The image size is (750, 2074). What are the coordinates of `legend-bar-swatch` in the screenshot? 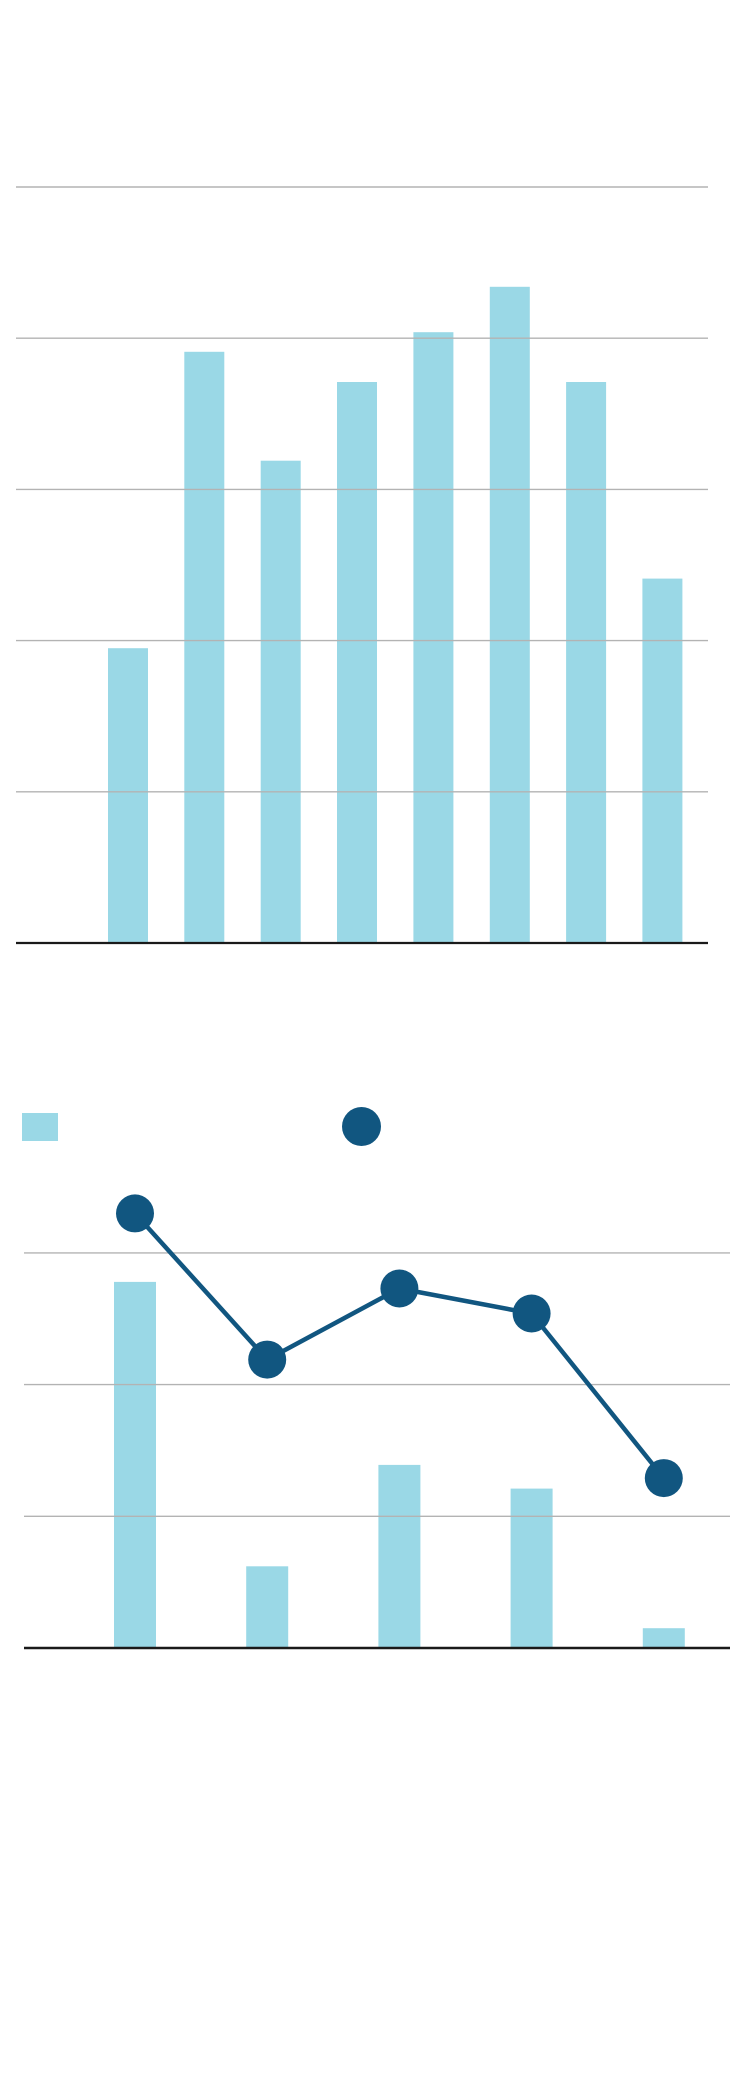 It's located at (40, 1127).